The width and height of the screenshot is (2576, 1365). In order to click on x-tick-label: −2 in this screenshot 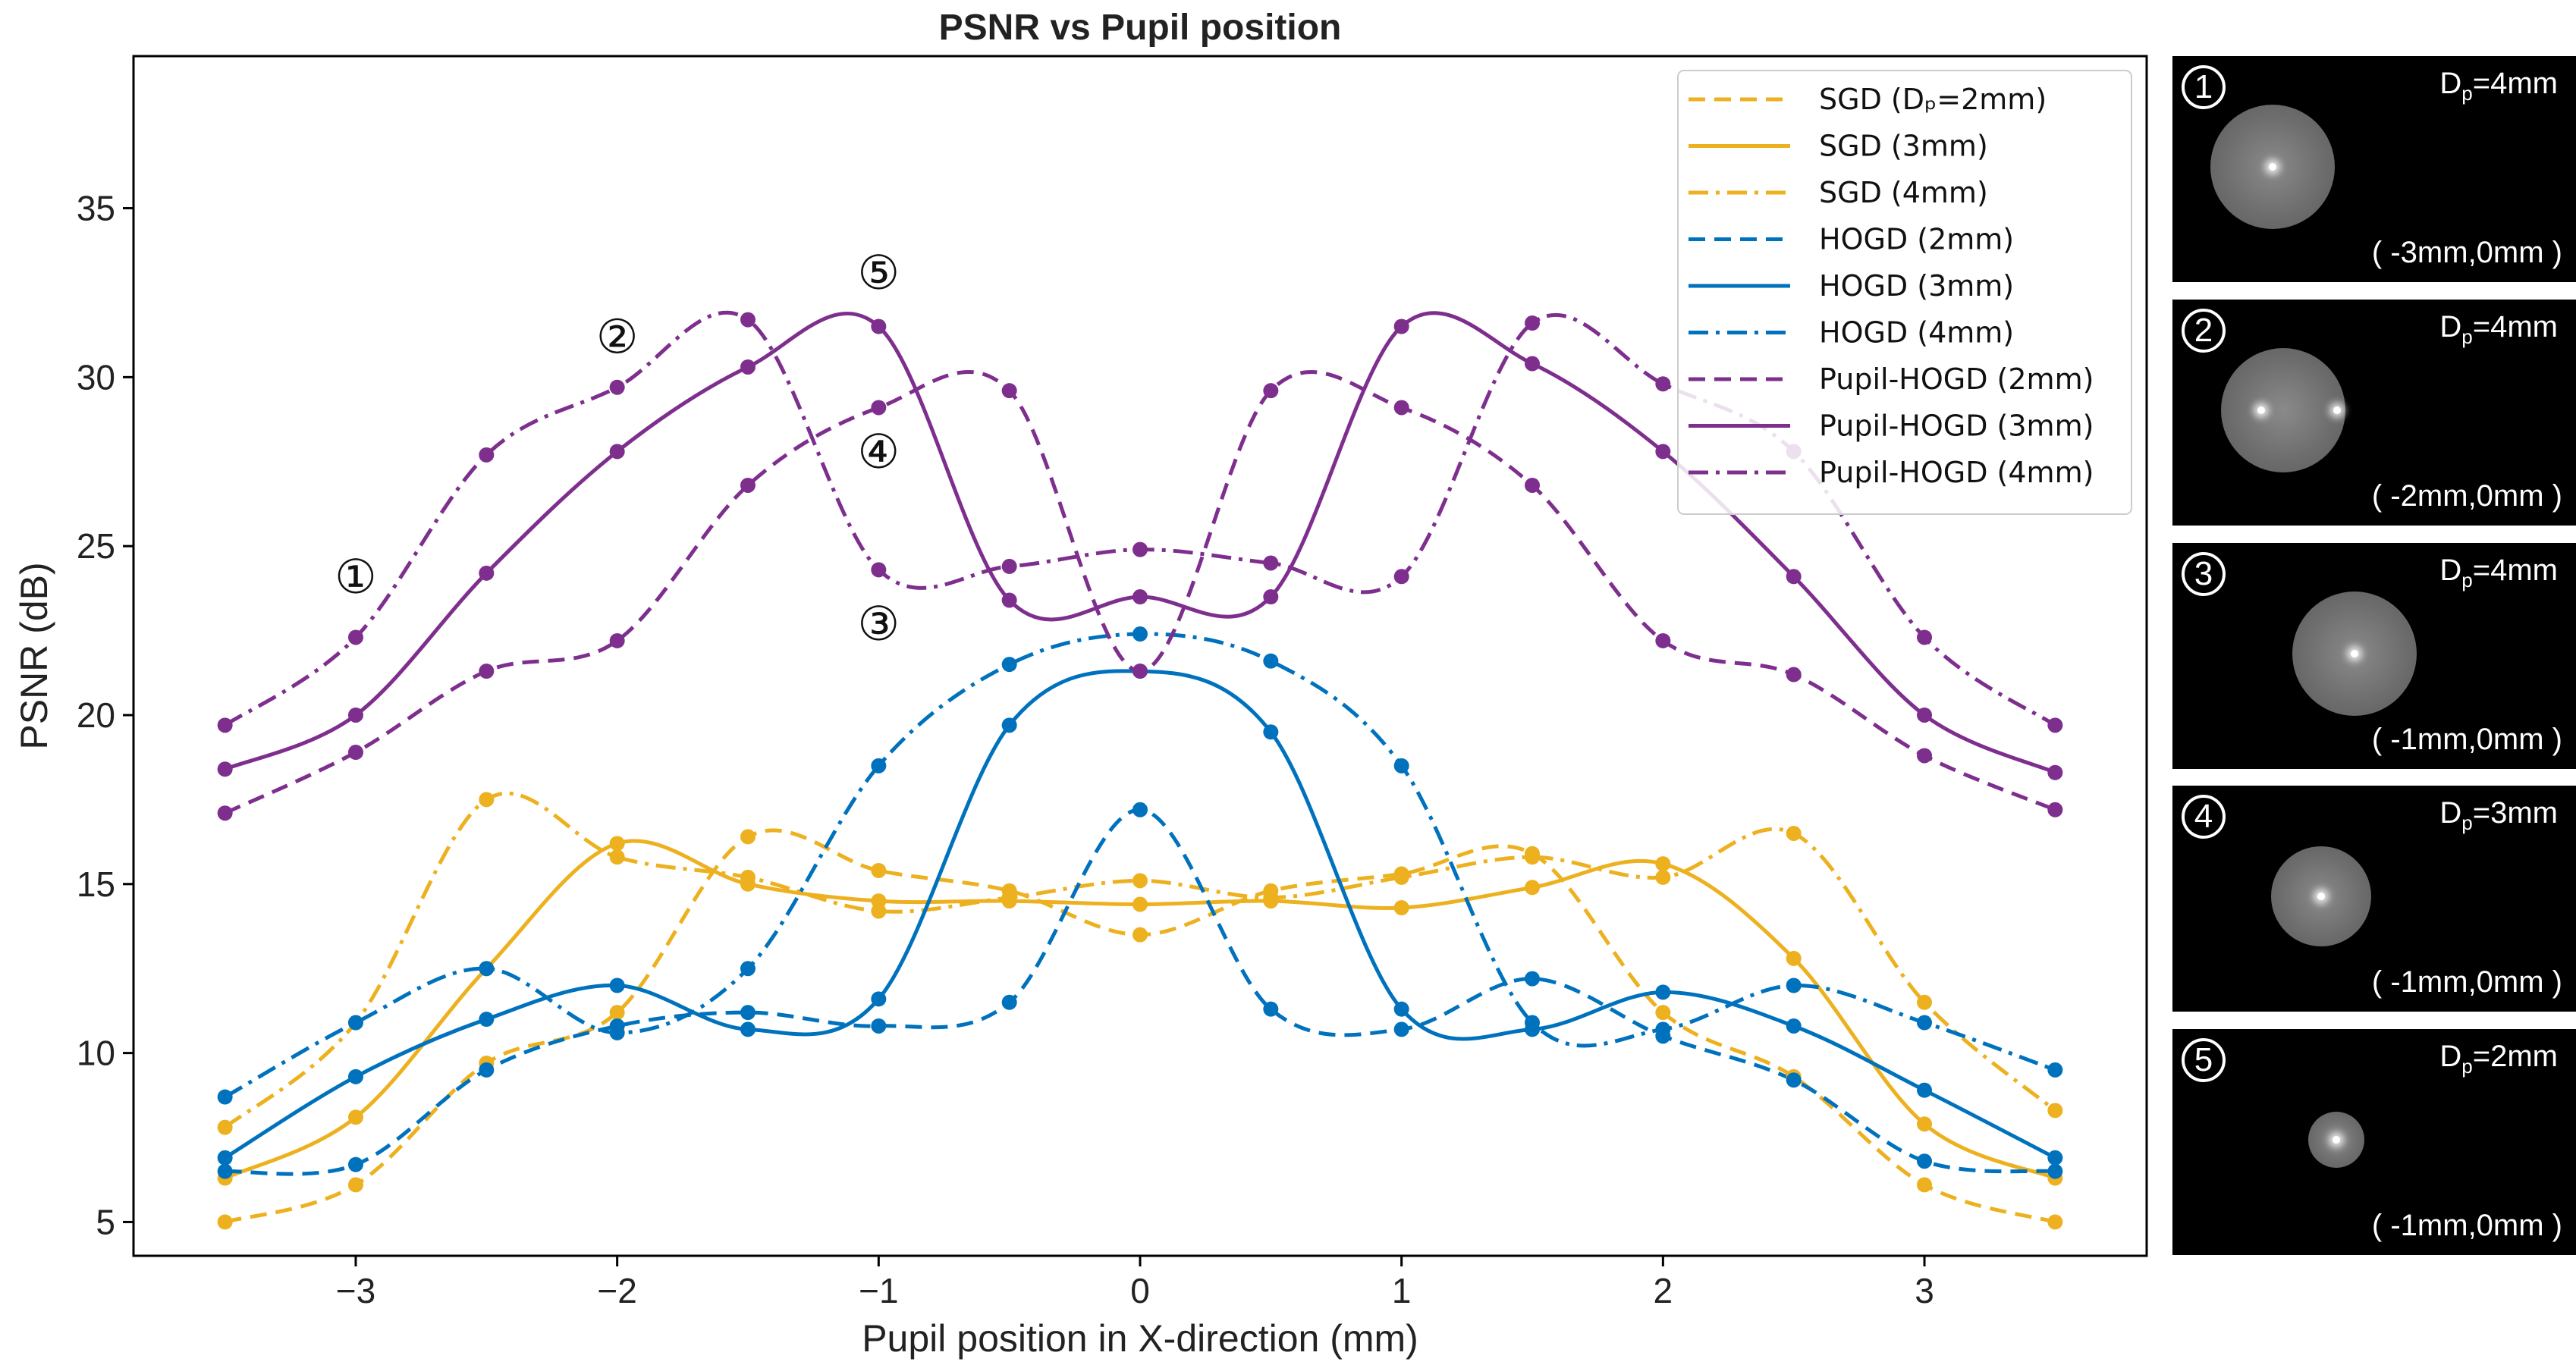, I will do `click(616, 1290)`.